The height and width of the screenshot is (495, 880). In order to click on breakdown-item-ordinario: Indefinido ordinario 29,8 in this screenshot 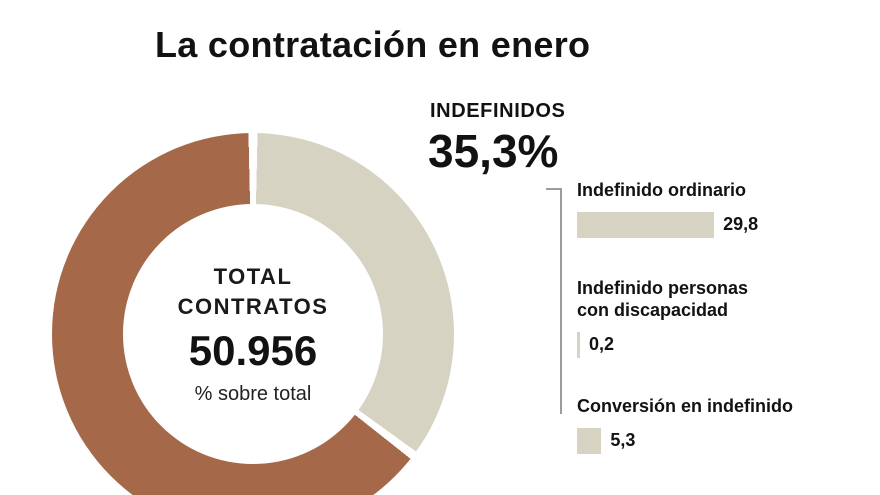, I will do `click(667, 209)`.